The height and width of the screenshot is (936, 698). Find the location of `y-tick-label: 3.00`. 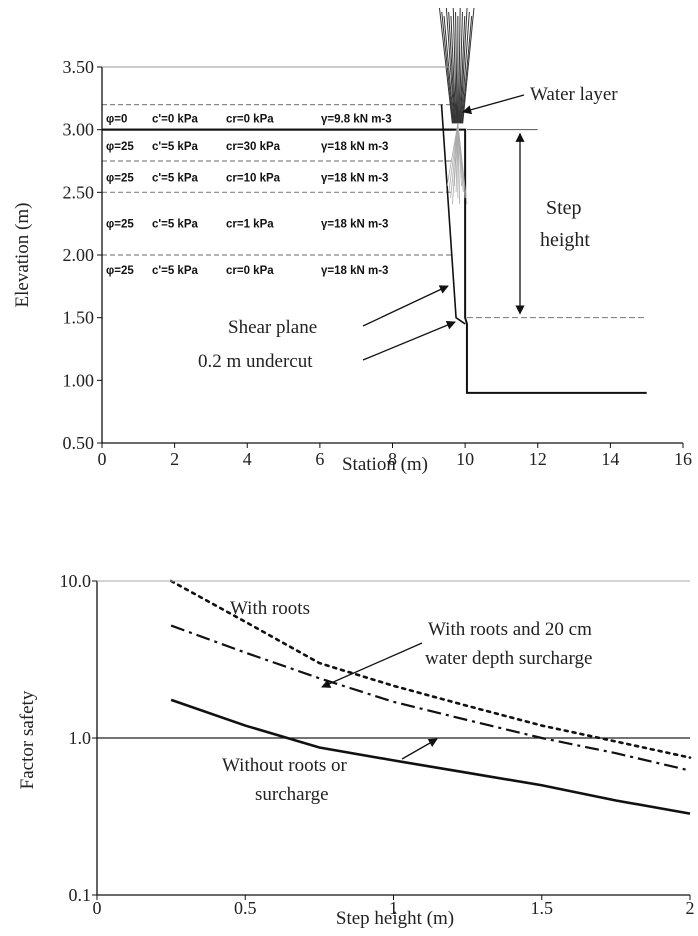

y-tick-label: 3.00 is located at coordinates (79, 130).